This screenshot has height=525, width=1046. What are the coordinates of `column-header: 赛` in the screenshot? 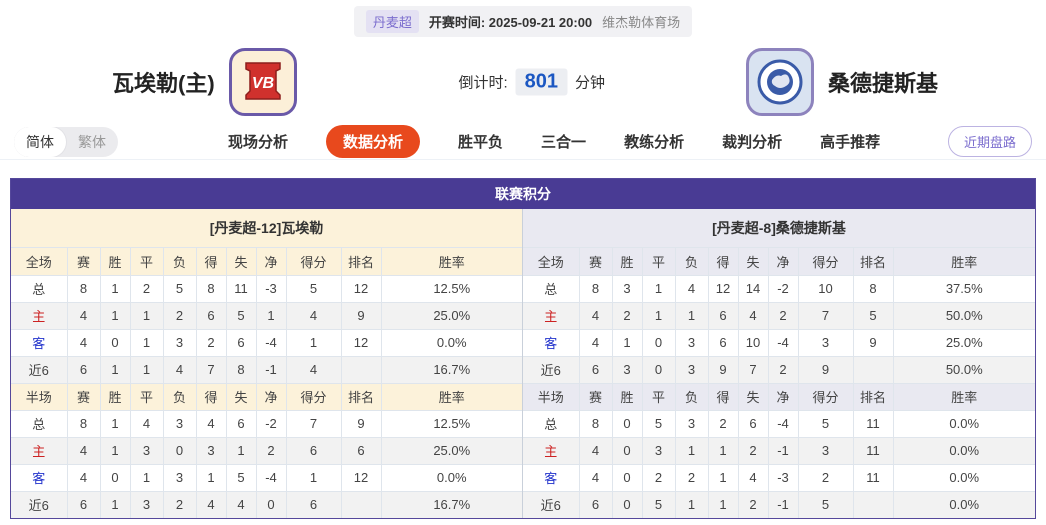 It's located at (83, 261).